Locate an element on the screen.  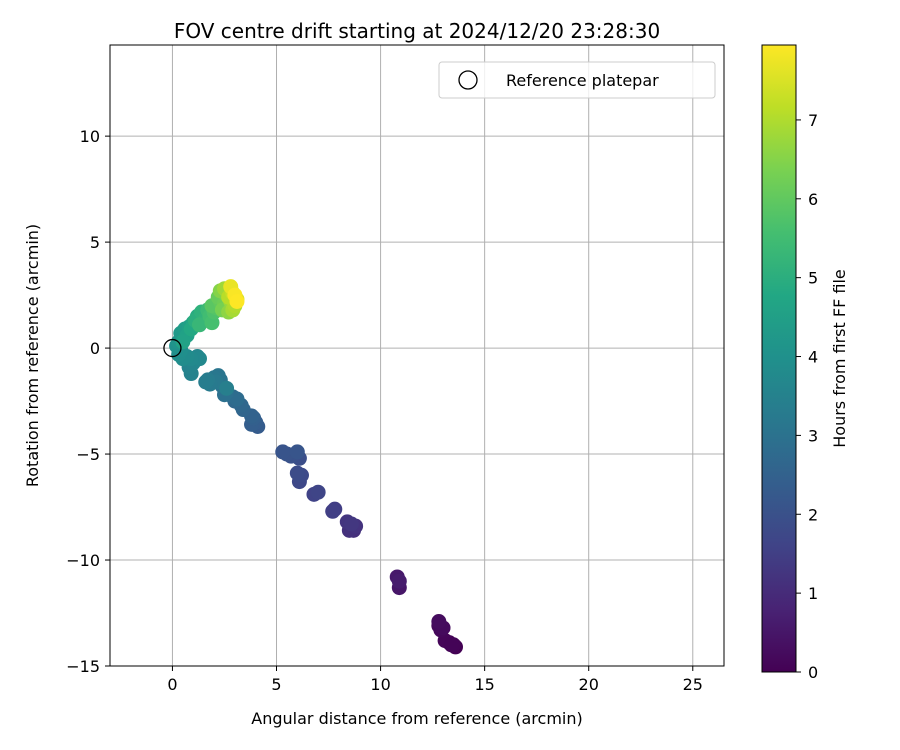
colorbar-tick-label-4: 4 is located at coordinates (813, 357).